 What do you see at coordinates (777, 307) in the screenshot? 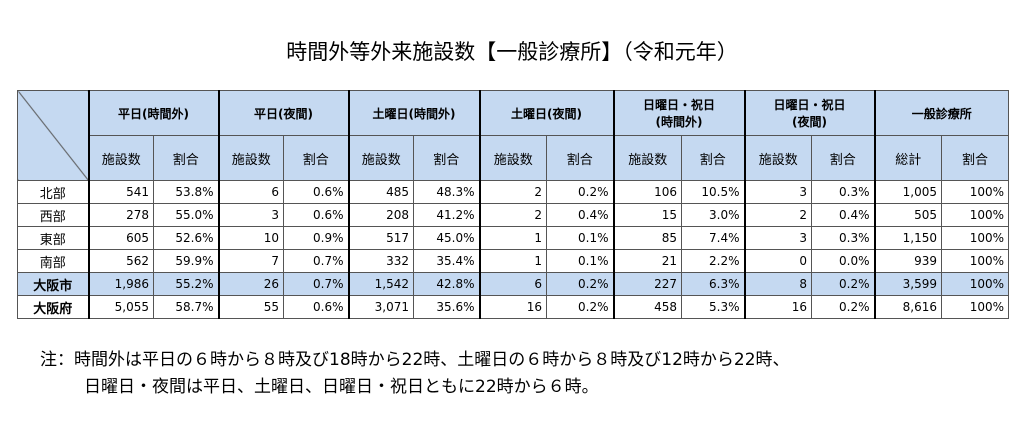
I see `cell: 16` at bounding box center [777, 307].